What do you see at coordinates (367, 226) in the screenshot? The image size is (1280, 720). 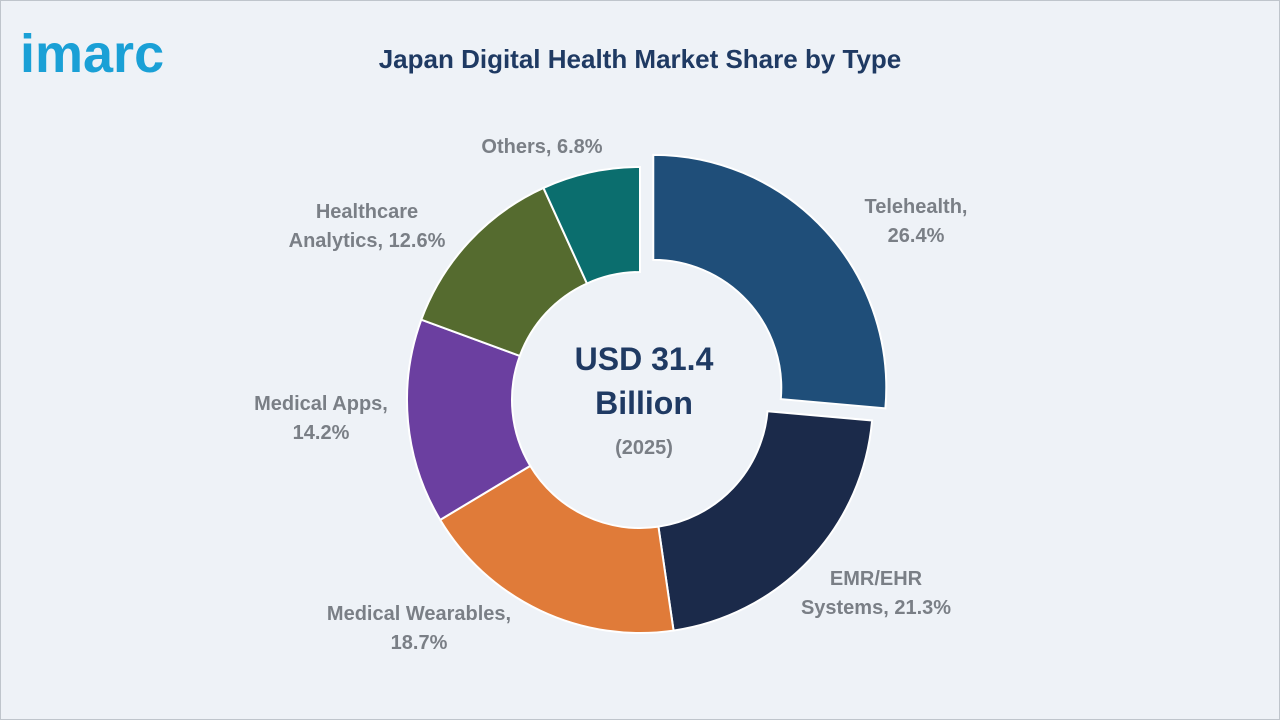 I see `slice-label-healthcare-analytics: Healthcare Analytics, 12.6%` at bounding box center [367, 226].